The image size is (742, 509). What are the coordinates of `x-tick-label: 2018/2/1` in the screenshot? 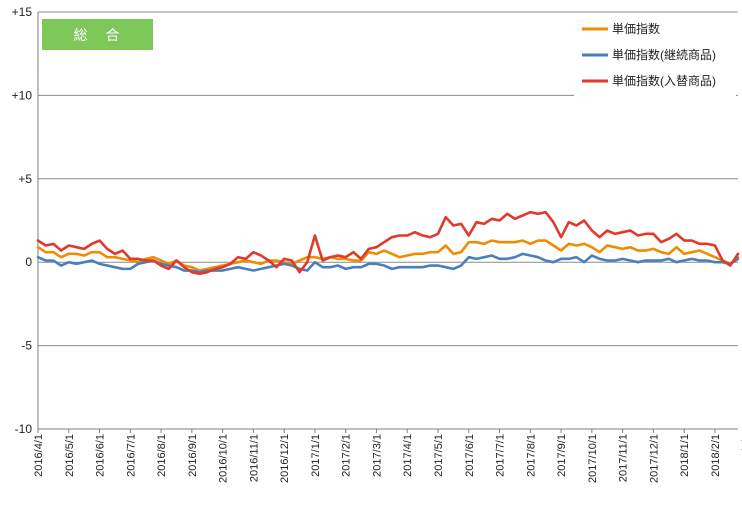 It's located at (716, 455).